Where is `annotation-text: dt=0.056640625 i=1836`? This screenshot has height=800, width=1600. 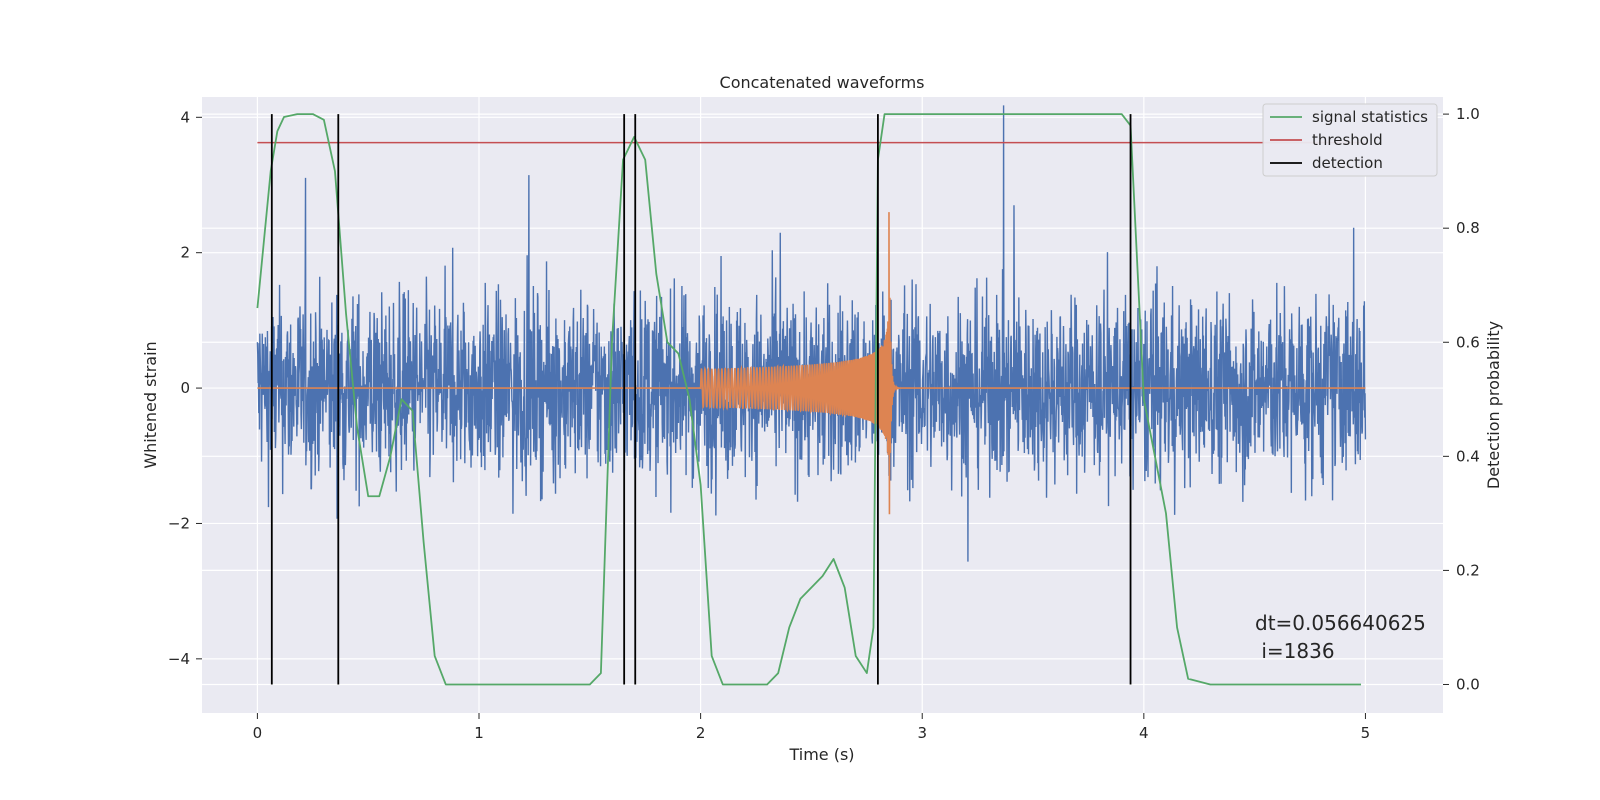
annotation-text: dt=0.056640625 i=1836 is located at coordinates (1340, 637).